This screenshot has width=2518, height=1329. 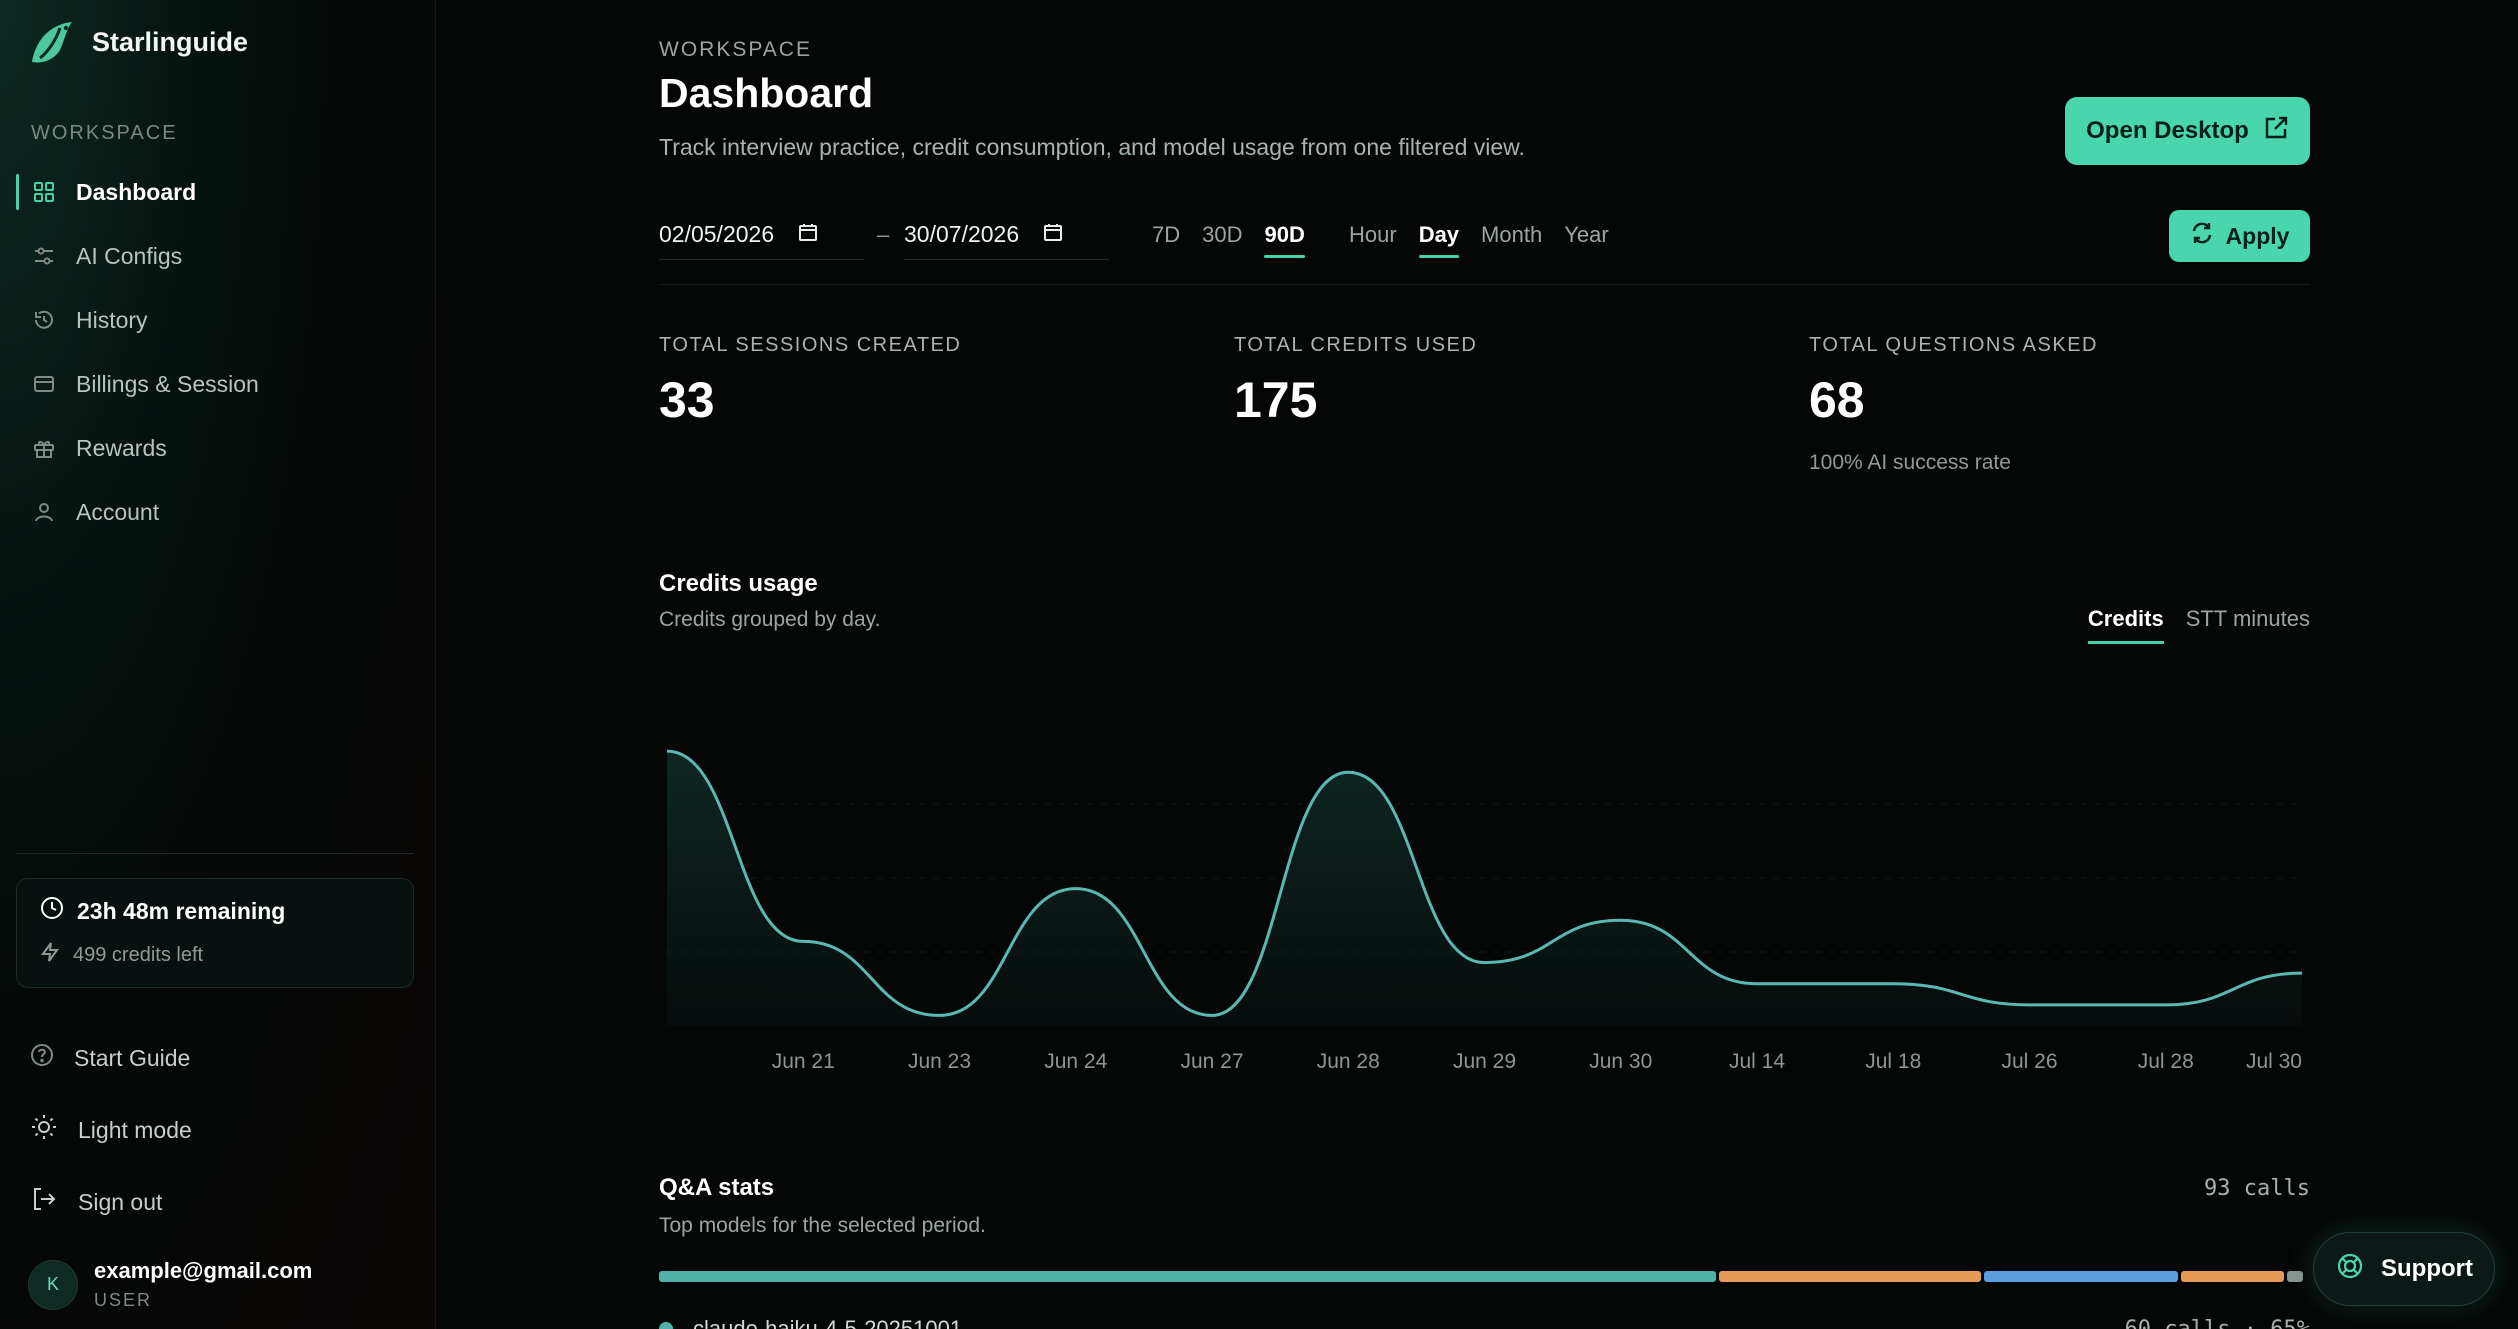 What do you see at coordinates (666, 1325) in the screenshot?
I see `model-color-dot` at bounding box center [666, 1325].